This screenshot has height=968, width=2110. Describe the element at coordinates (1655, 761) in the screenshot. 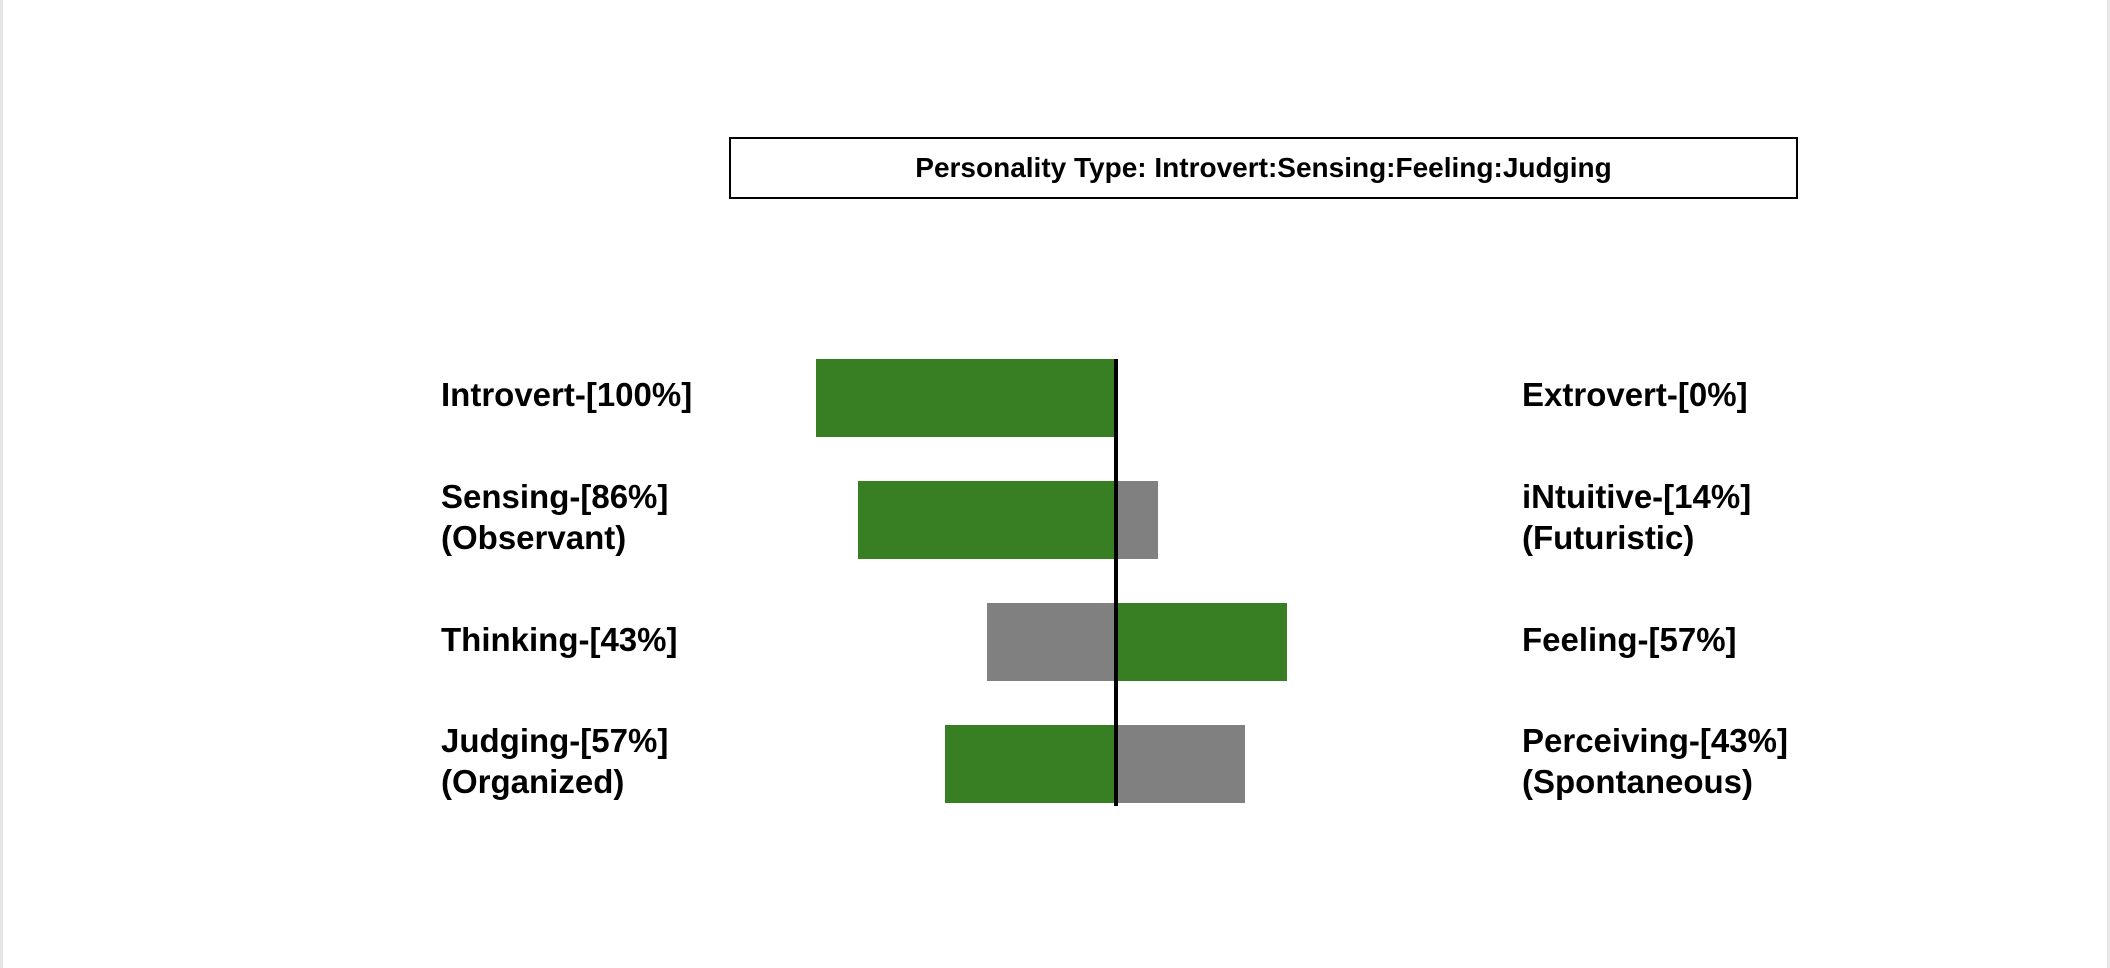

I see `right-label-row-3: Perceiving-[43%] (Spontaneous)` at that location.